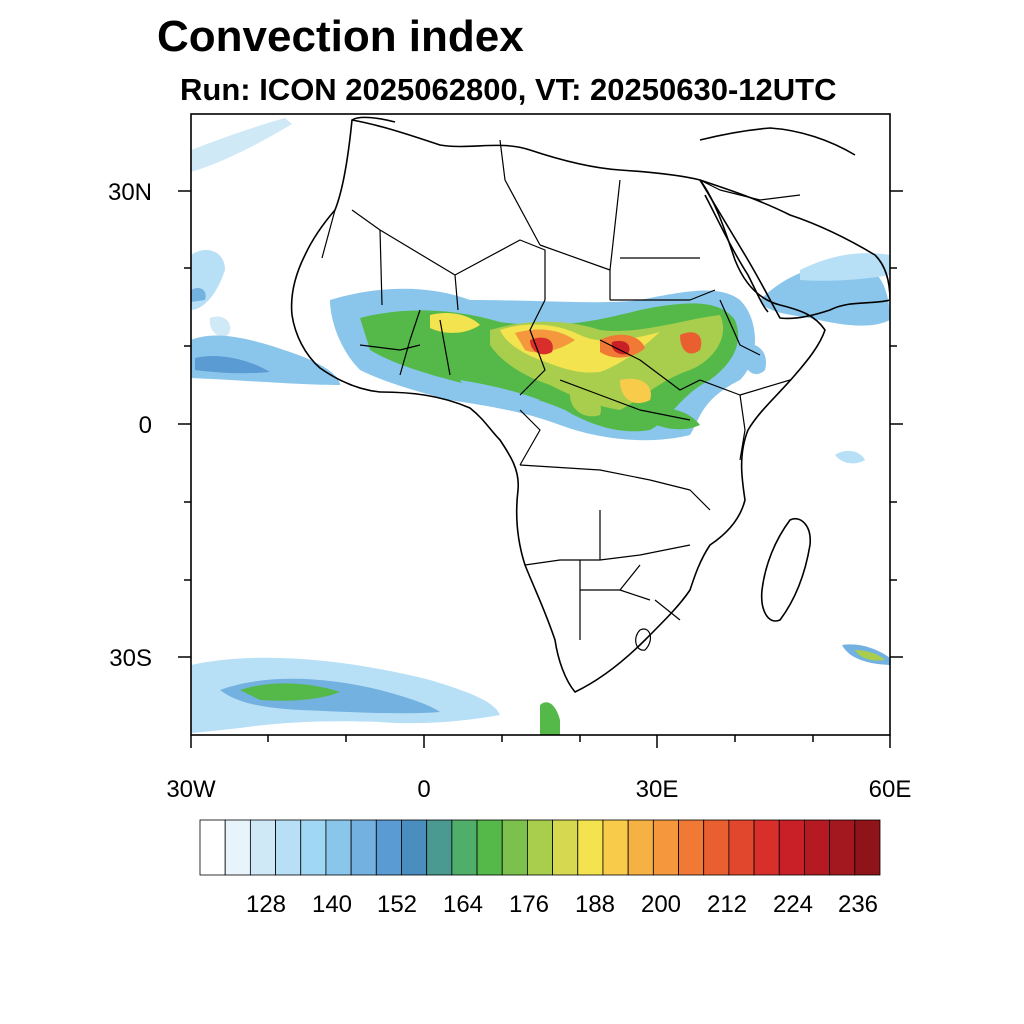 This screenshot has width=1024, height=1024. I want to click on plot-subtitle: Run: ICON 2025062800, VT: 20250630-12UTC, so click(508, 89).